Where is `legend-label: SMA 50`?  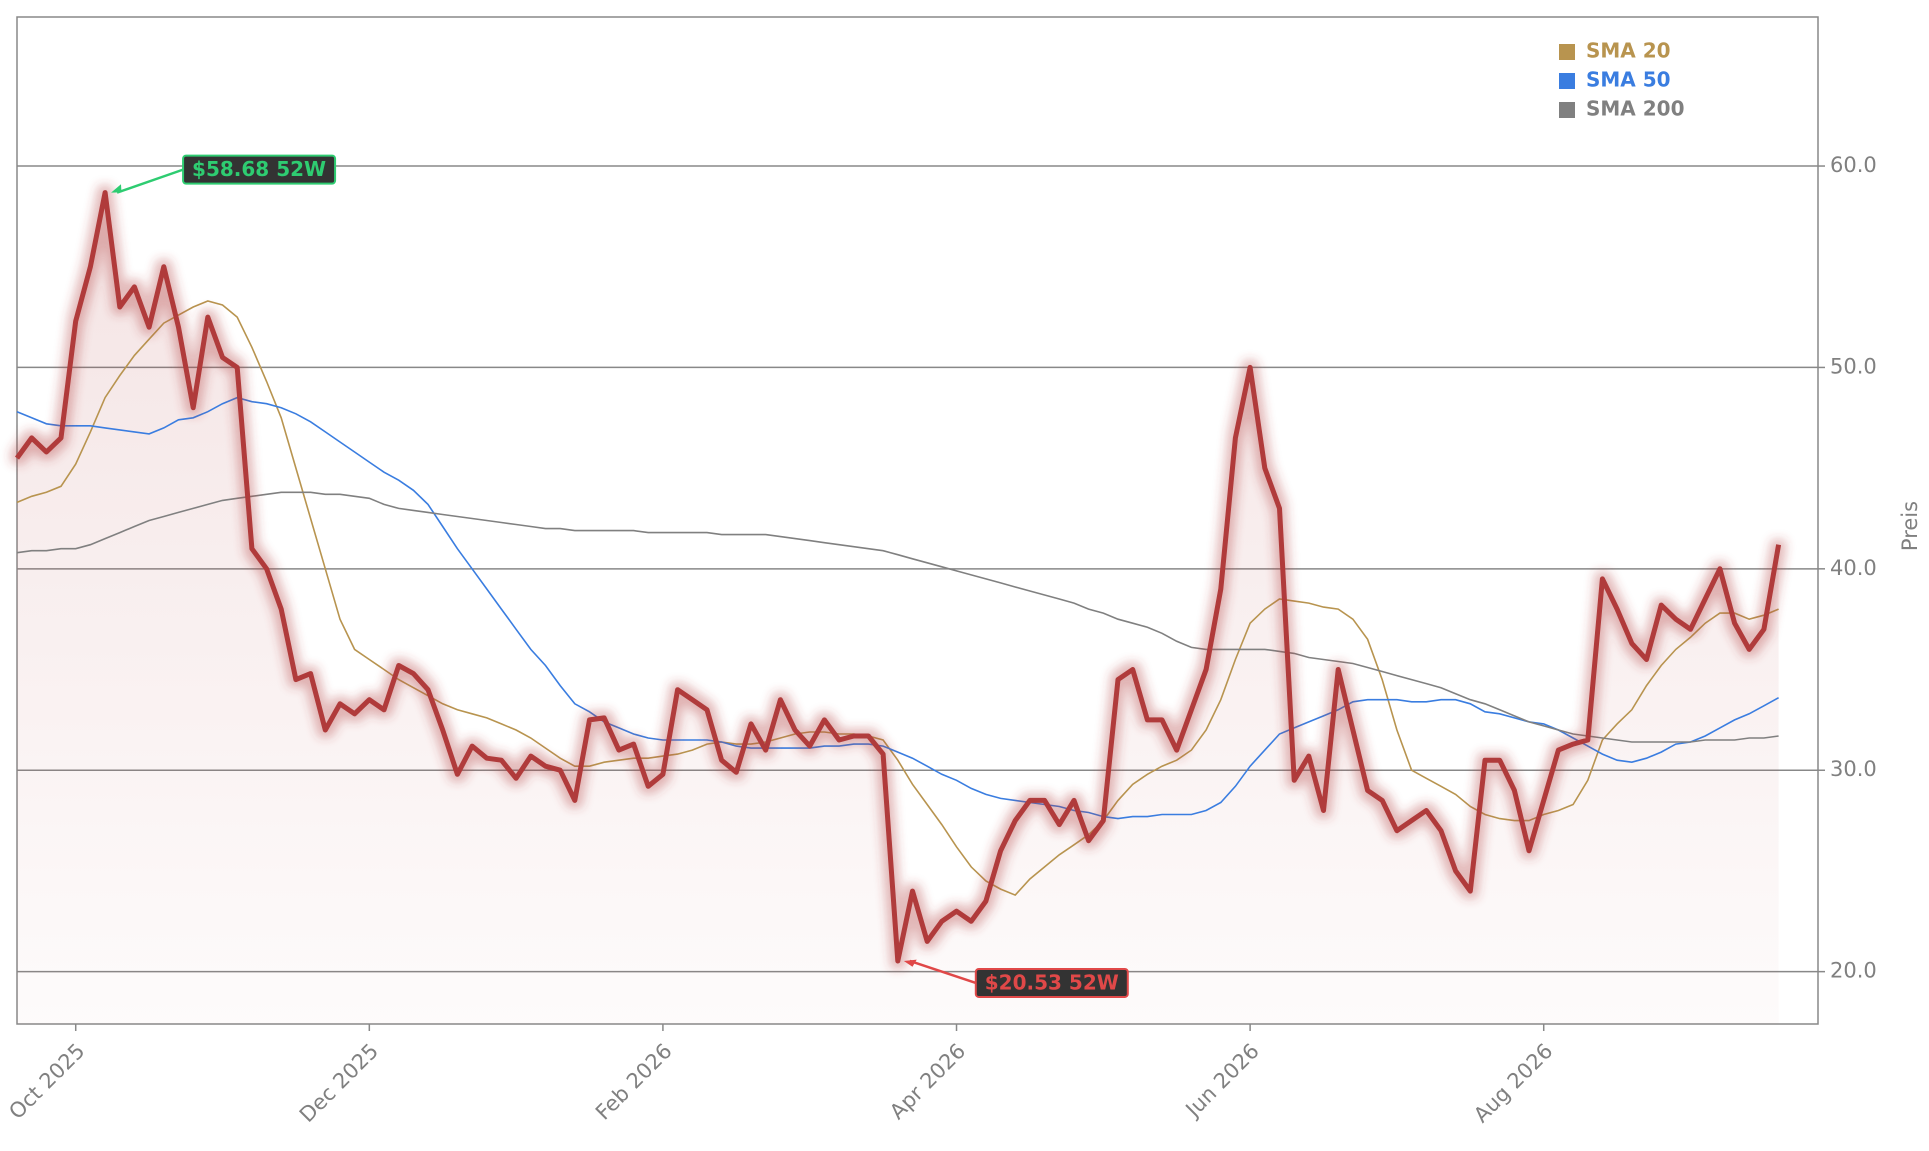
legend-label: SMA 50 is located at coordinates (1628, 80).